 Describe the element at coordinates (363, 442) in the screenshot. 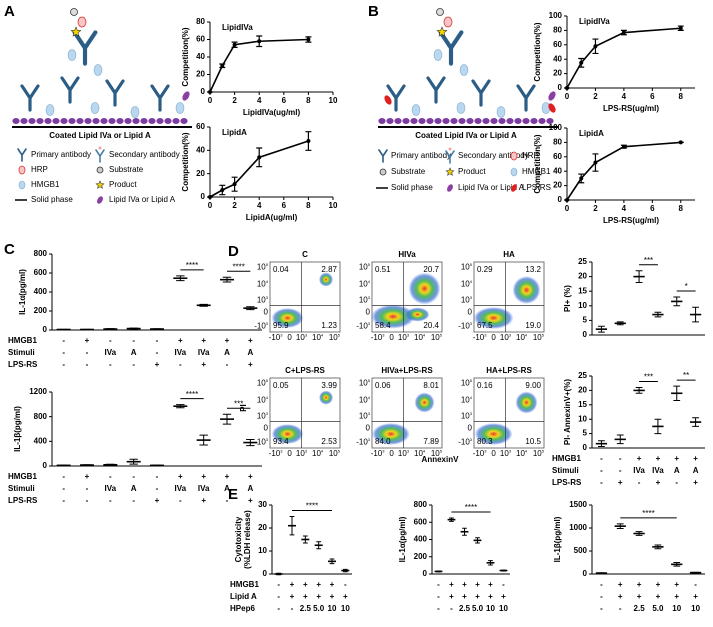

I see `flow-y-tick-label: -103` at that location.